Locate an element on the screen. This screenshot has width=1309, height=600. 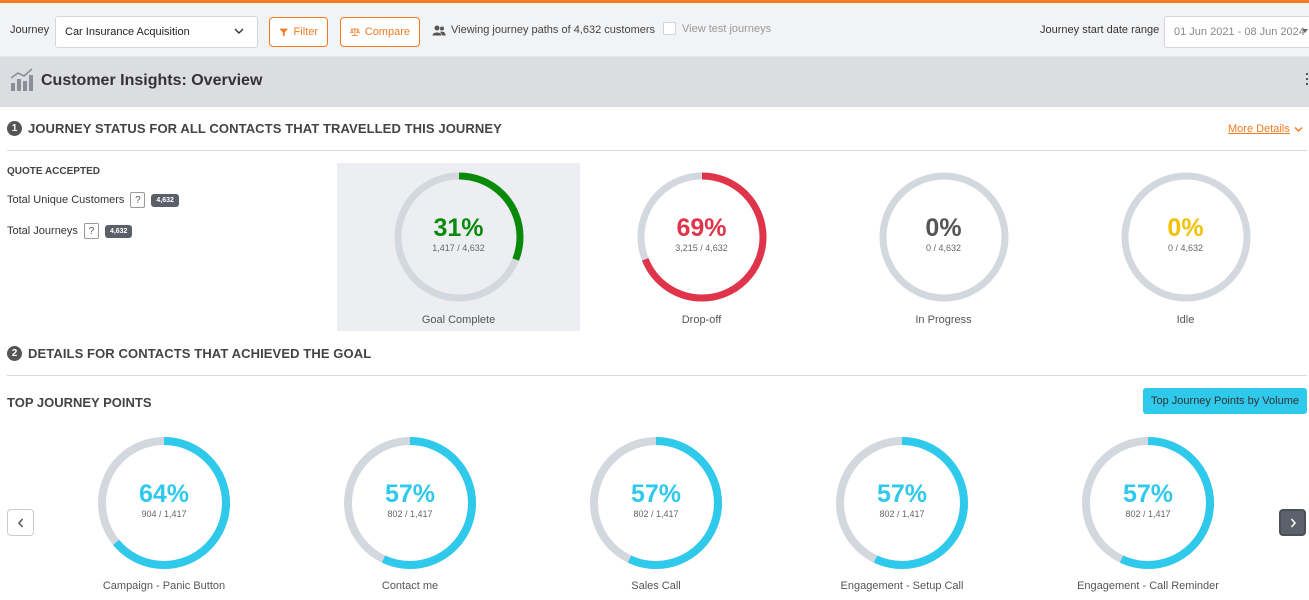
stat-label: Total Unique Customers is located at coordinates (66, 200).